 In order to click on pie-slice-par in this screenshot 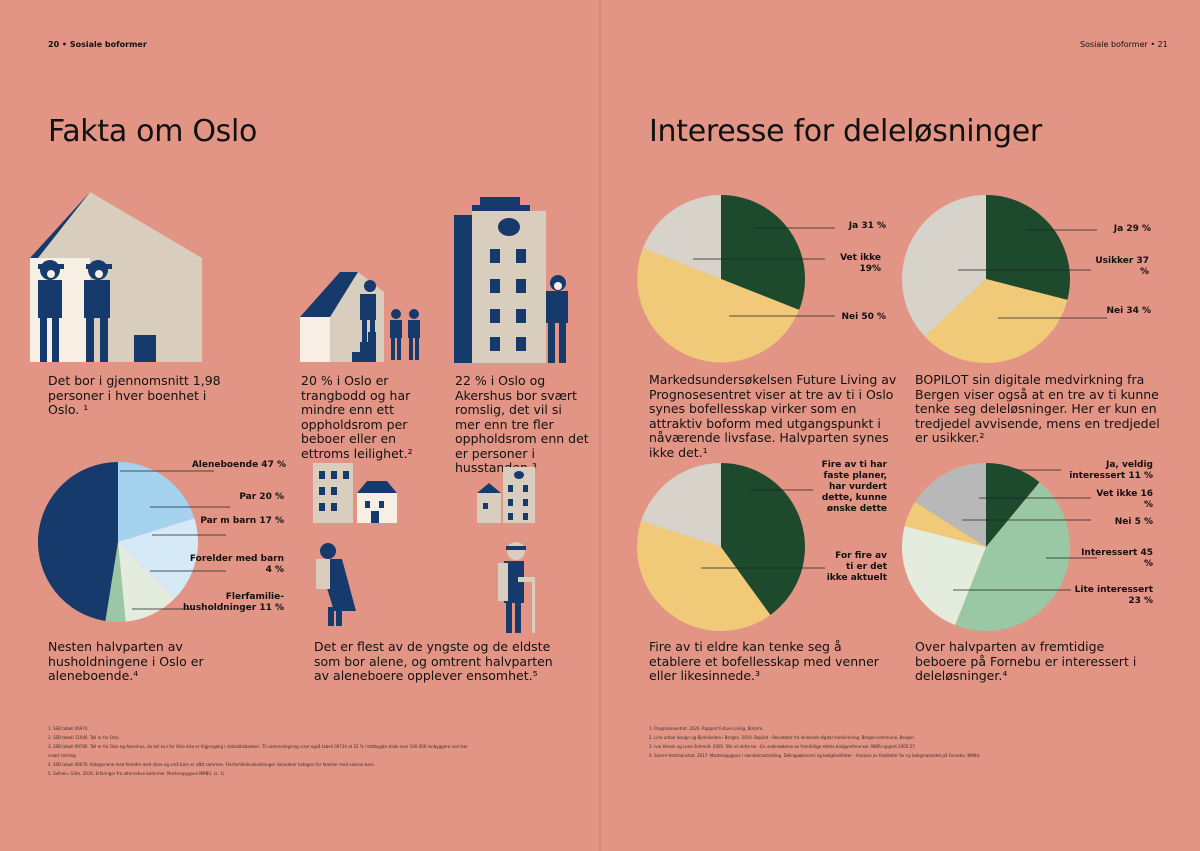, I will do `click(156, 502)`.